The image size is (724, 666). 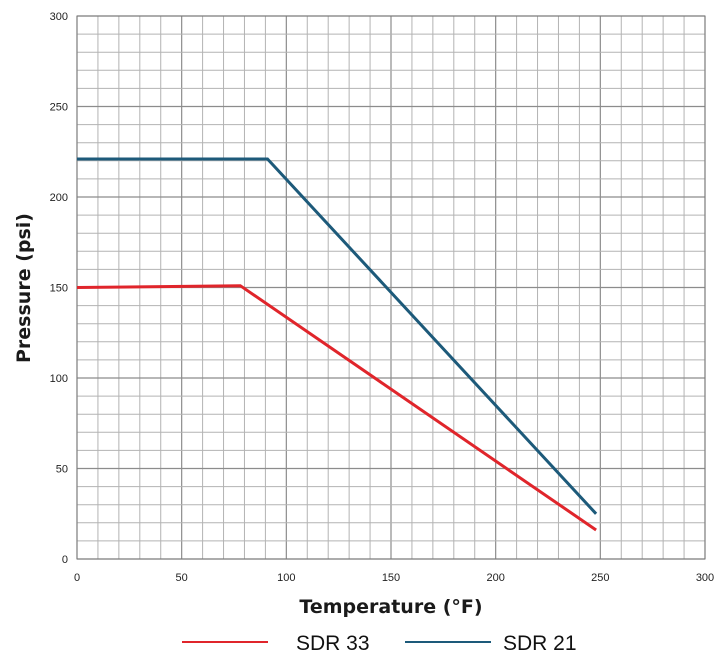 I want to click on y-tick-label: 0, so click(x=65, y=560).